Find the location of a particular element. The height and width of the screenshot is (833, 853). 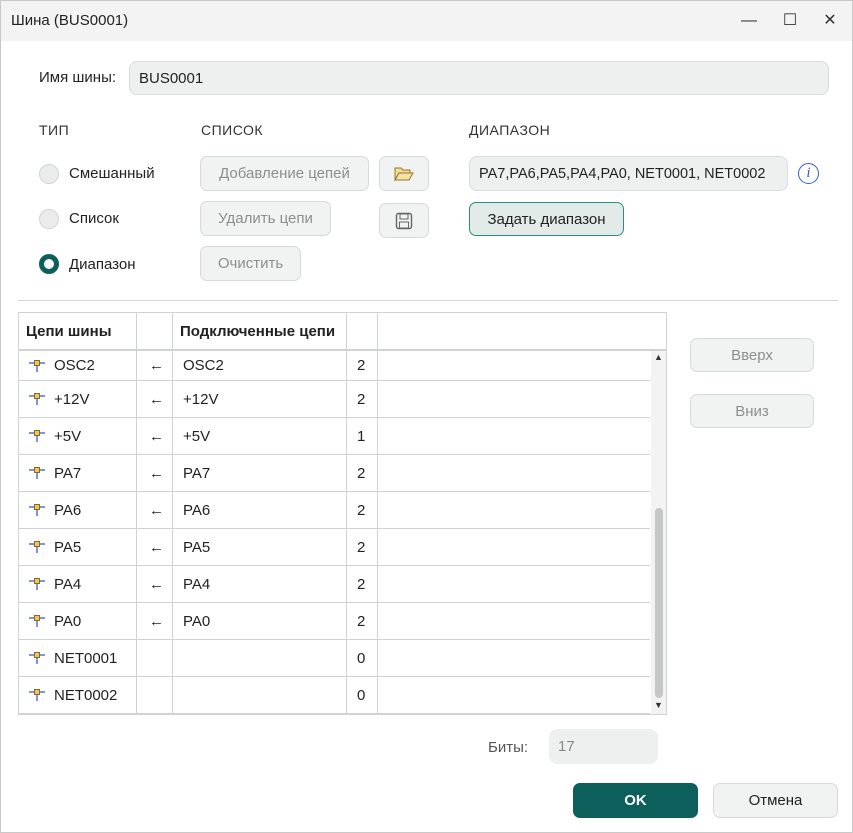

set-range-button: Задать диапазон is located at coordinates (546, 219).